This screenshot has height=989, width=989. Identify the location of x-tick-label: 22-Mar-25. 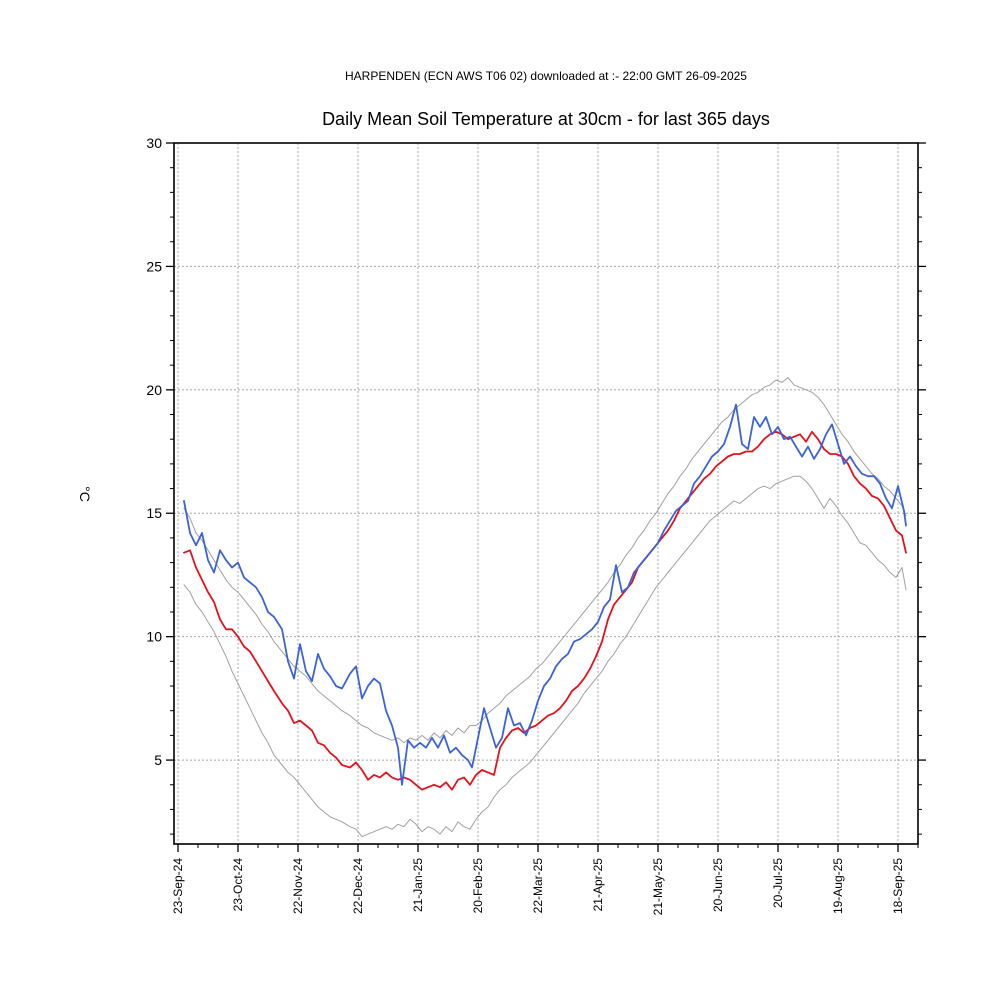
(538, 886).